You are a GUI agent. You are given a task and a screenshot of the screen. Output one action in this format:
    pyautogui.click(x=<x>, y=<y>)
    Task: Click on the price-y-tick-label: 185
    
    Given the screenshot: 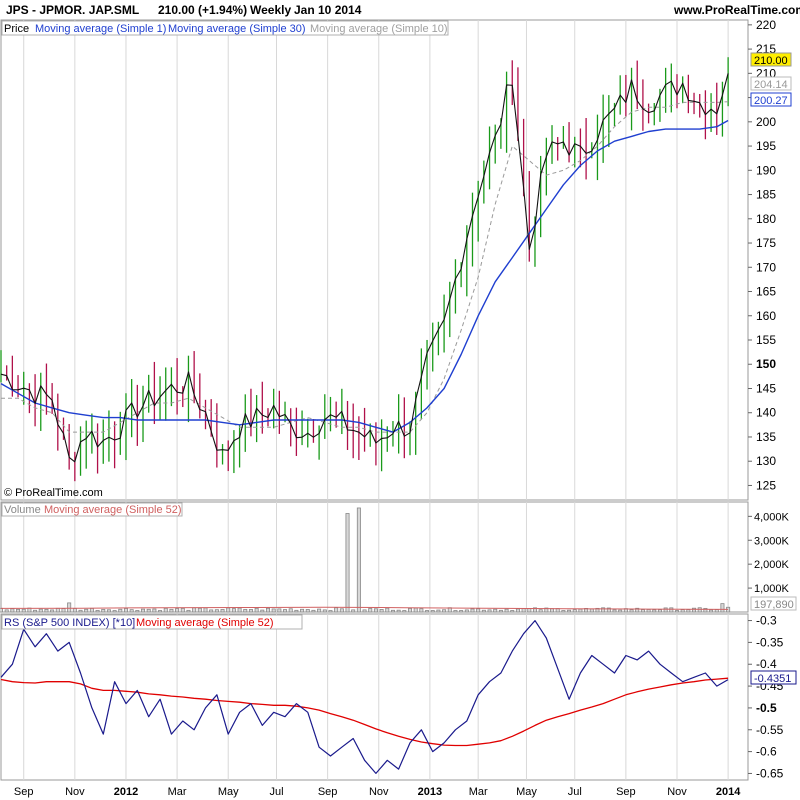 What is the action you would take?
    pyautogui.click(x=766, y=195)
    